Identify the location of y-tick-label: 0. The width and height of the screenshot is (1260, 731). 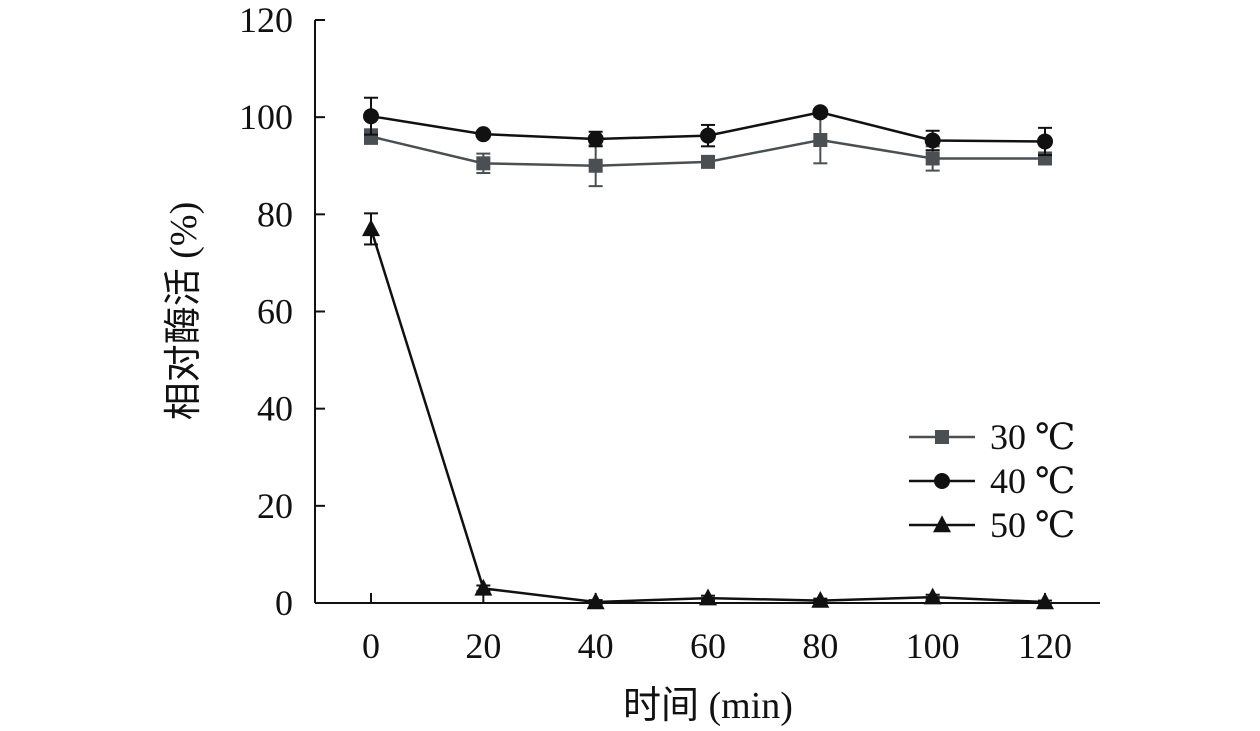
(284, 603).